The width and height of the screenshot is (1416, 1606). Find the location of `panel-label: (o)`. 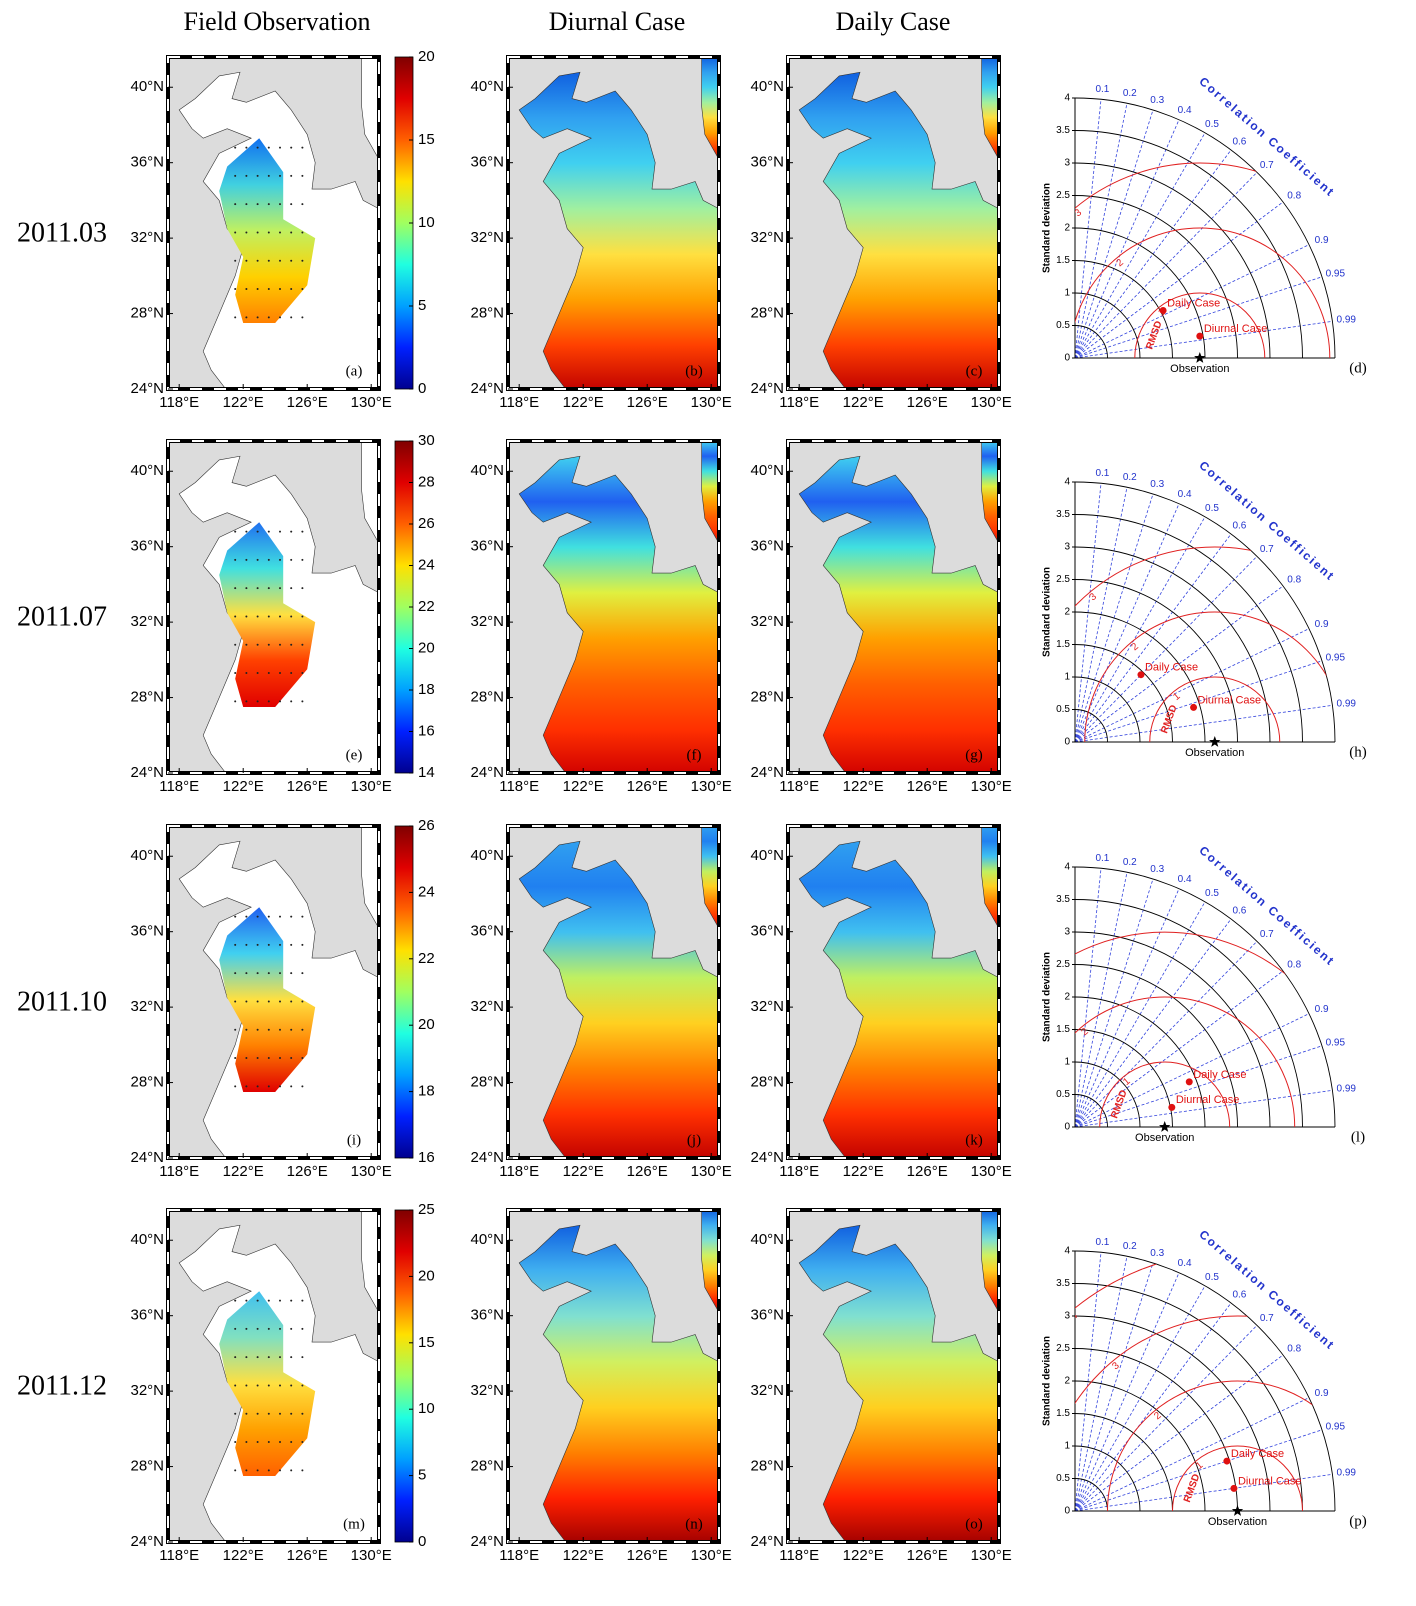

panel-label: (o) is located at coordinates (974, 1524).